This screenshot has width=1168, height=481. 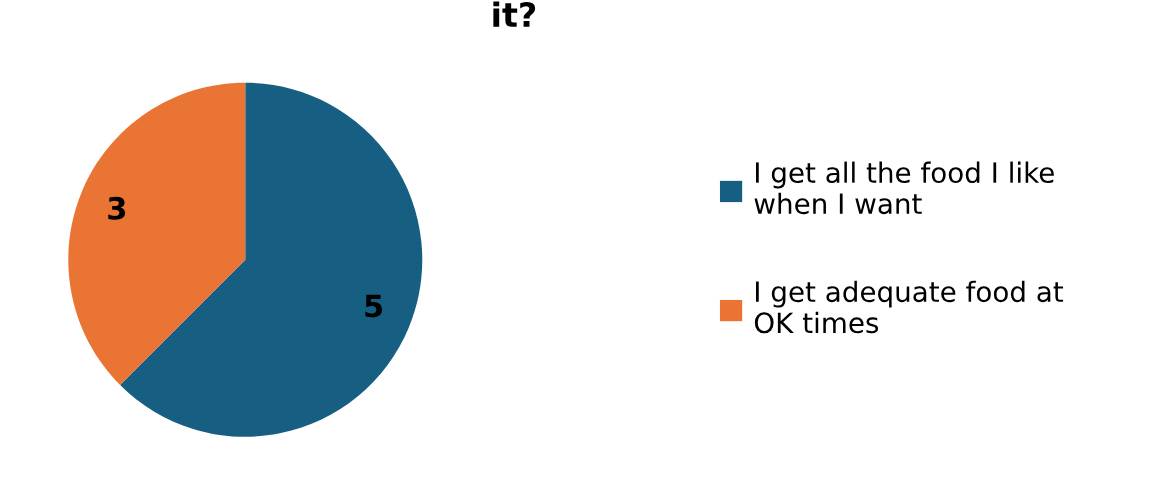 What do you see at coordinates (117, 208) in the screenshot?
I see `data-label: 3` at bounding box center [117, 208].